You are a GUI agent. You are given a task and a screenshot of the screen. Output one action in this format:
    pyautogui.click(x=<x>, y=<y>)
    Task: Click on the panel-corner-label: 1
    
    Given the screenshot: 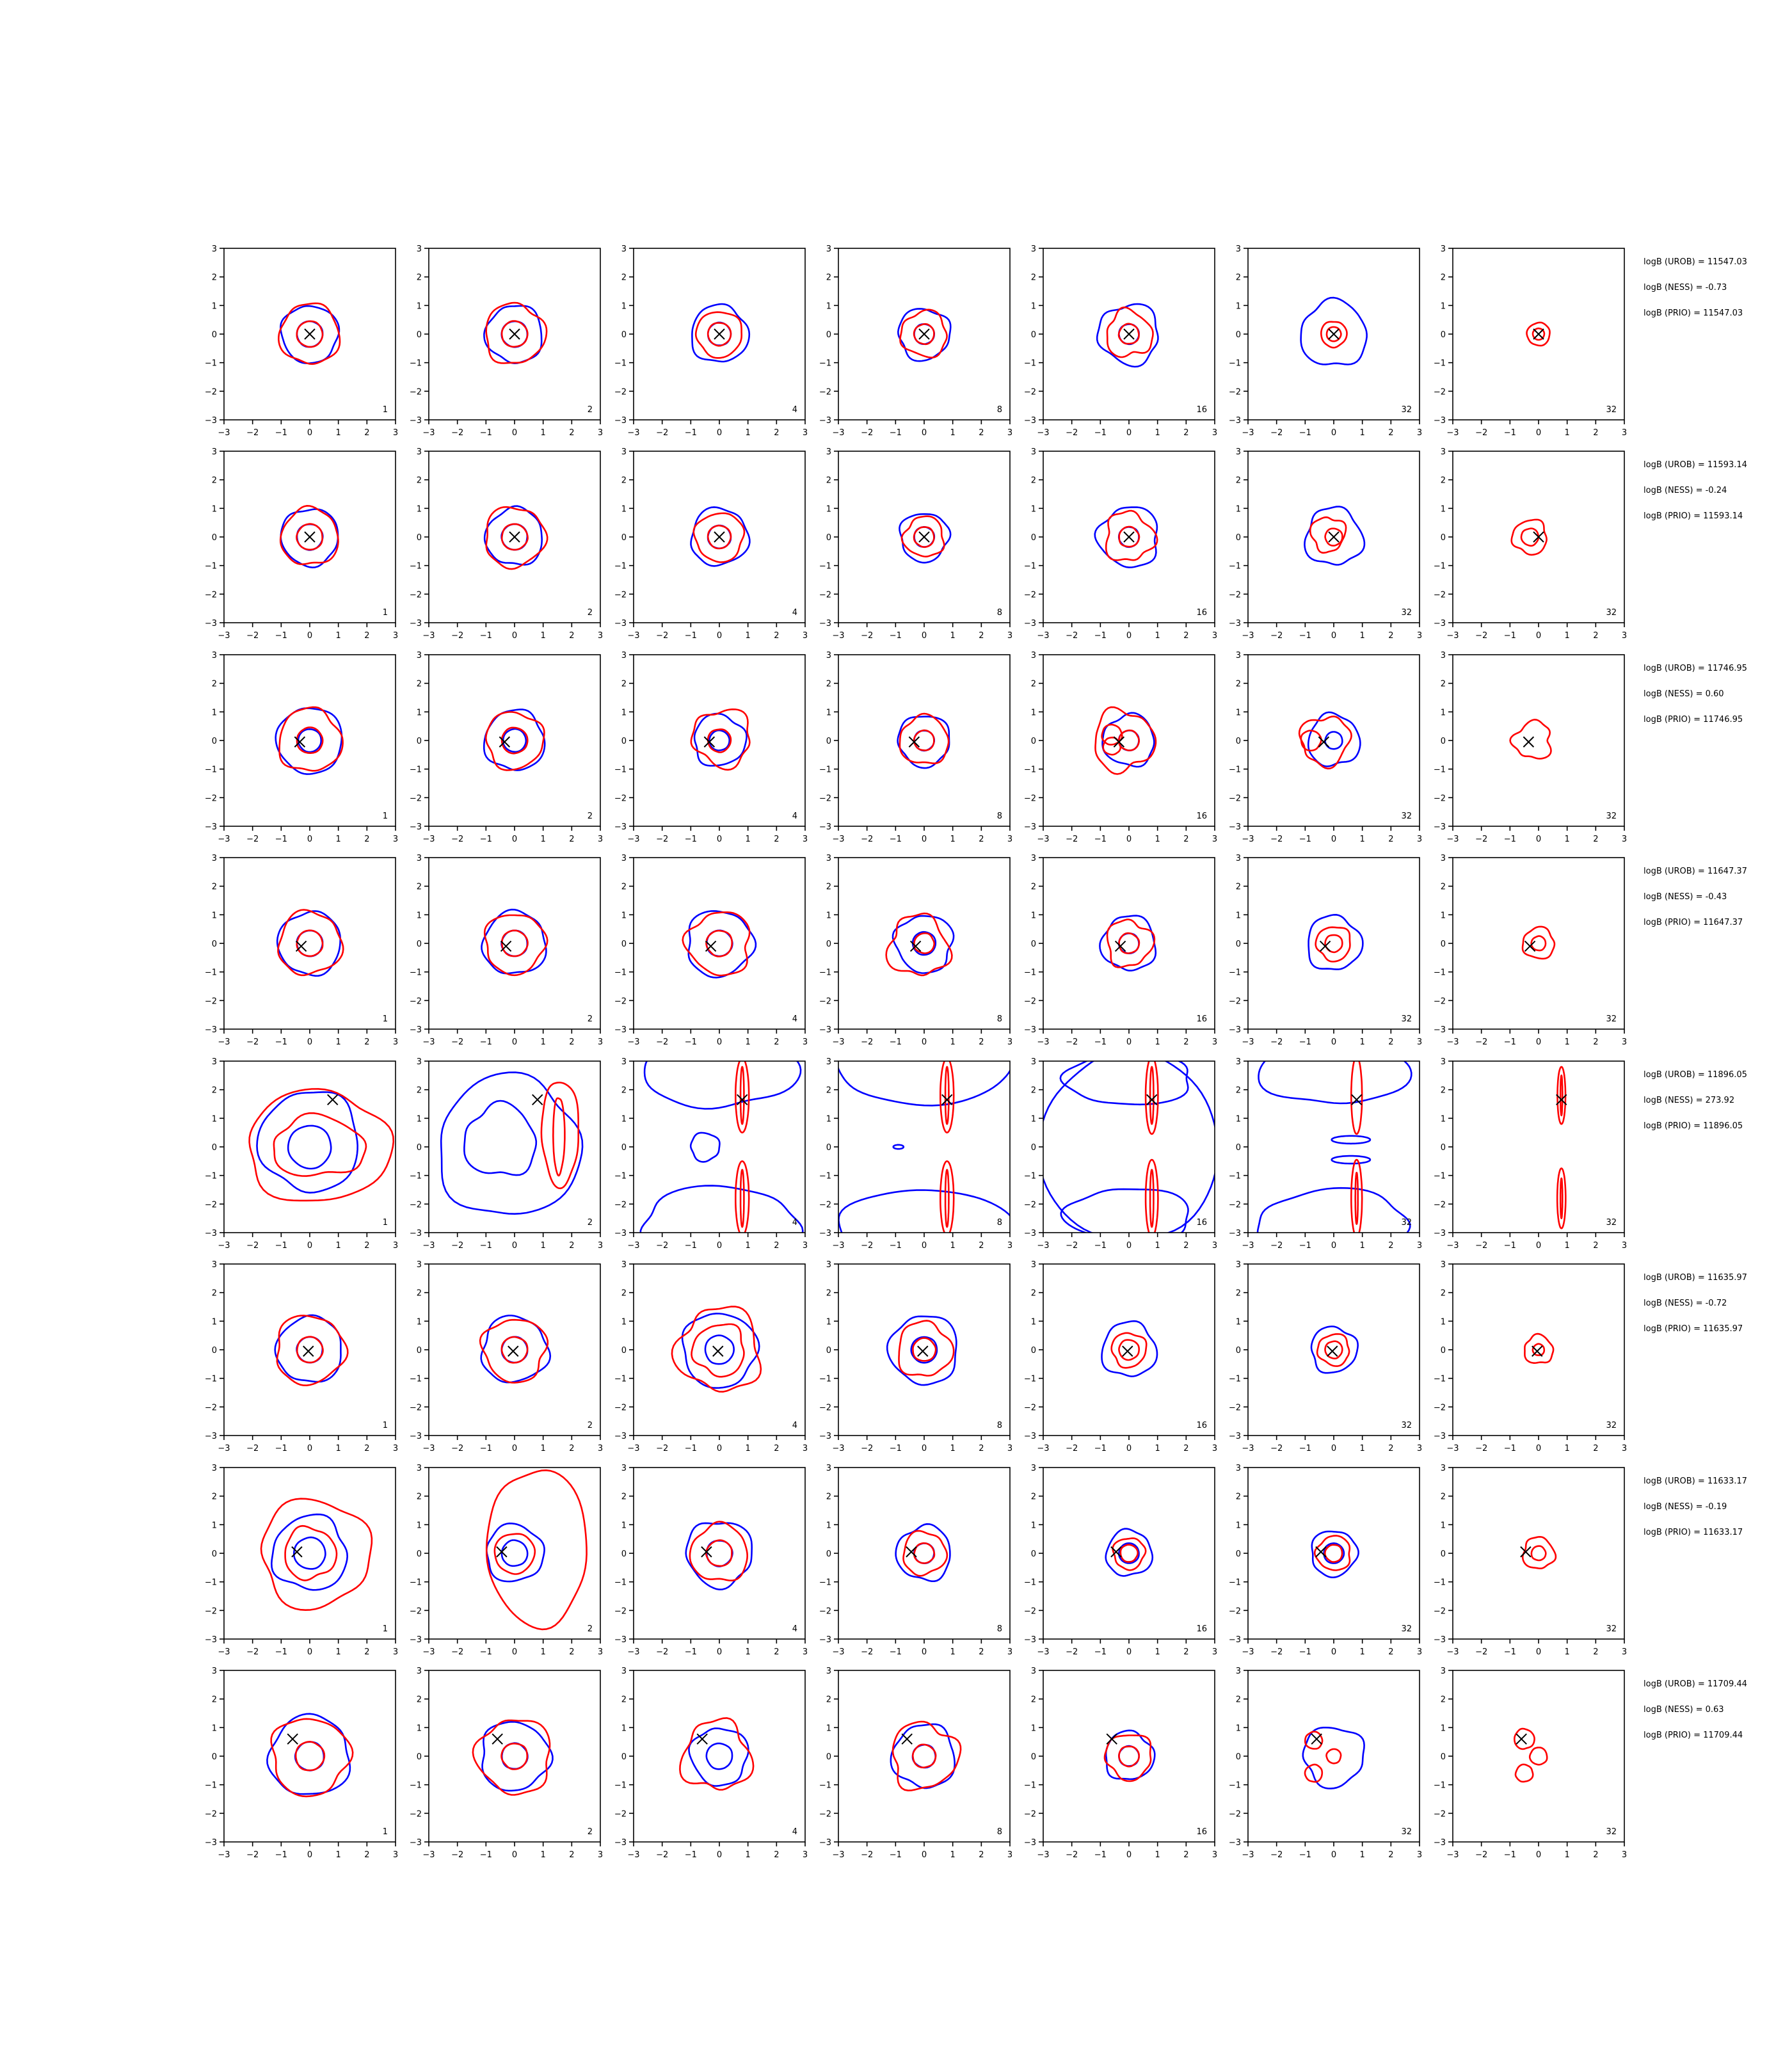 What is the action you would take?
    pyautogui.click(x=385, y=613)
    